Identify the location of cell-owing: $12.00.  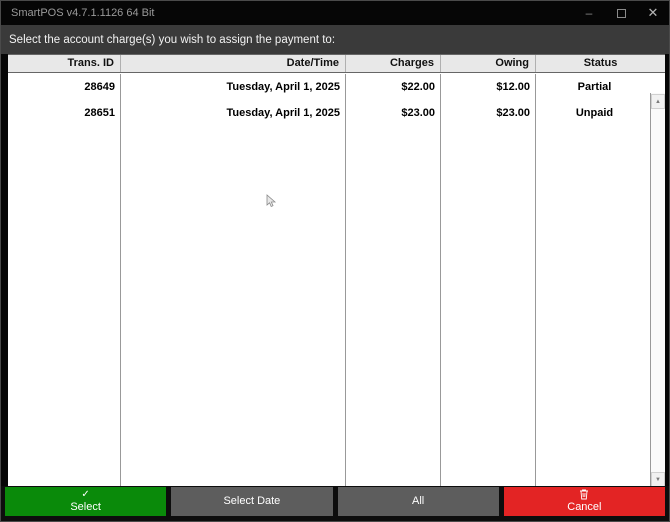
(513, 87).